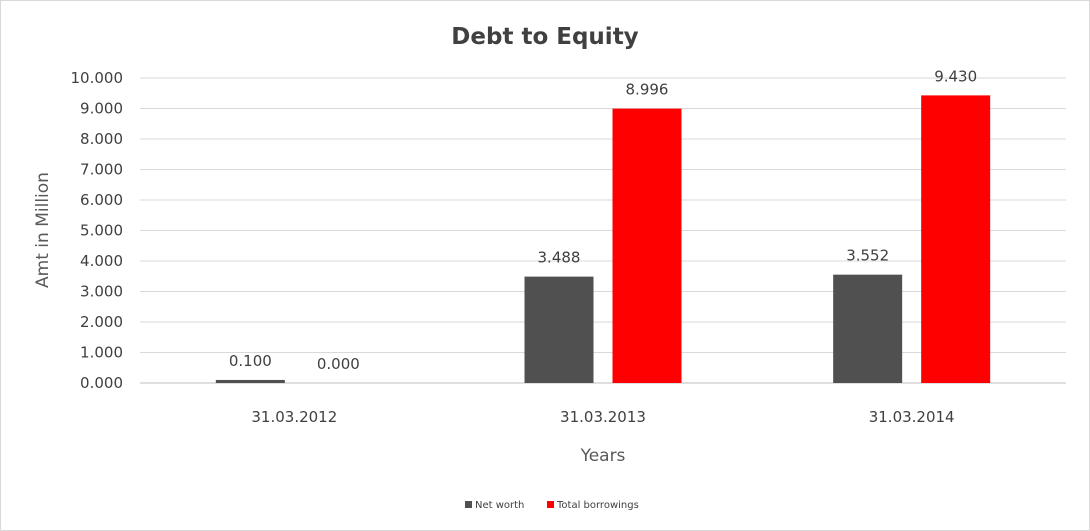 The image size is (1090, 531). Describe the element at coordinates (597, 505) in the screenshot. I see `legend-entry: Total borrowings` at that location.